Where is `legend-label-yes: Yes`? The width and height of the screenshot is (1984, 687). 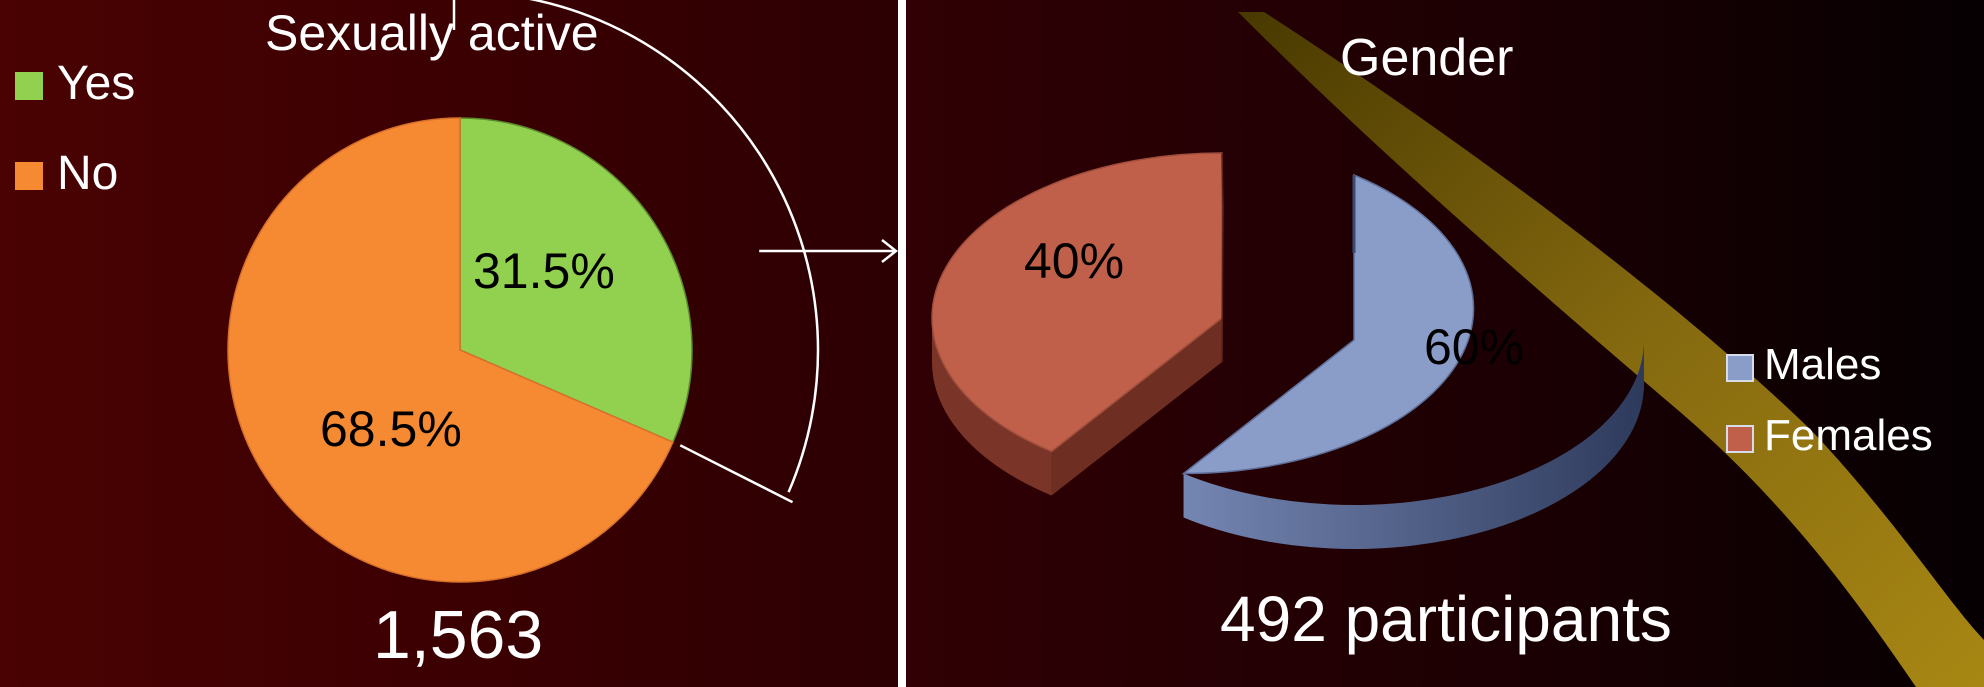
legend-label-yes: Yes is located at coordinates (96, 83).